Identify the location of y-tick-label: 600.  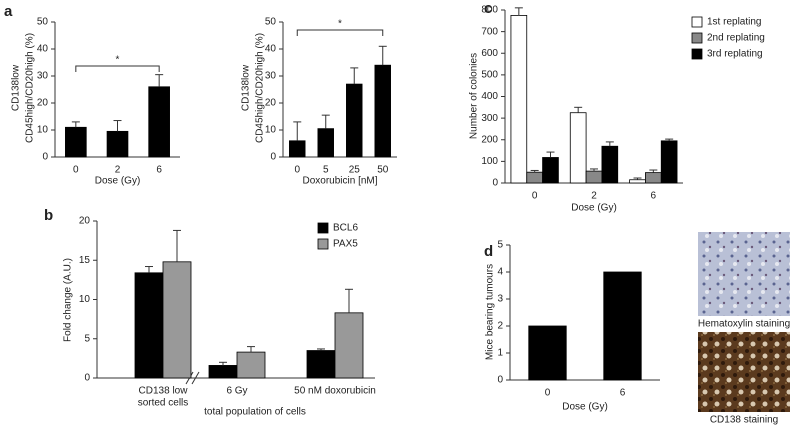
(489, 53).